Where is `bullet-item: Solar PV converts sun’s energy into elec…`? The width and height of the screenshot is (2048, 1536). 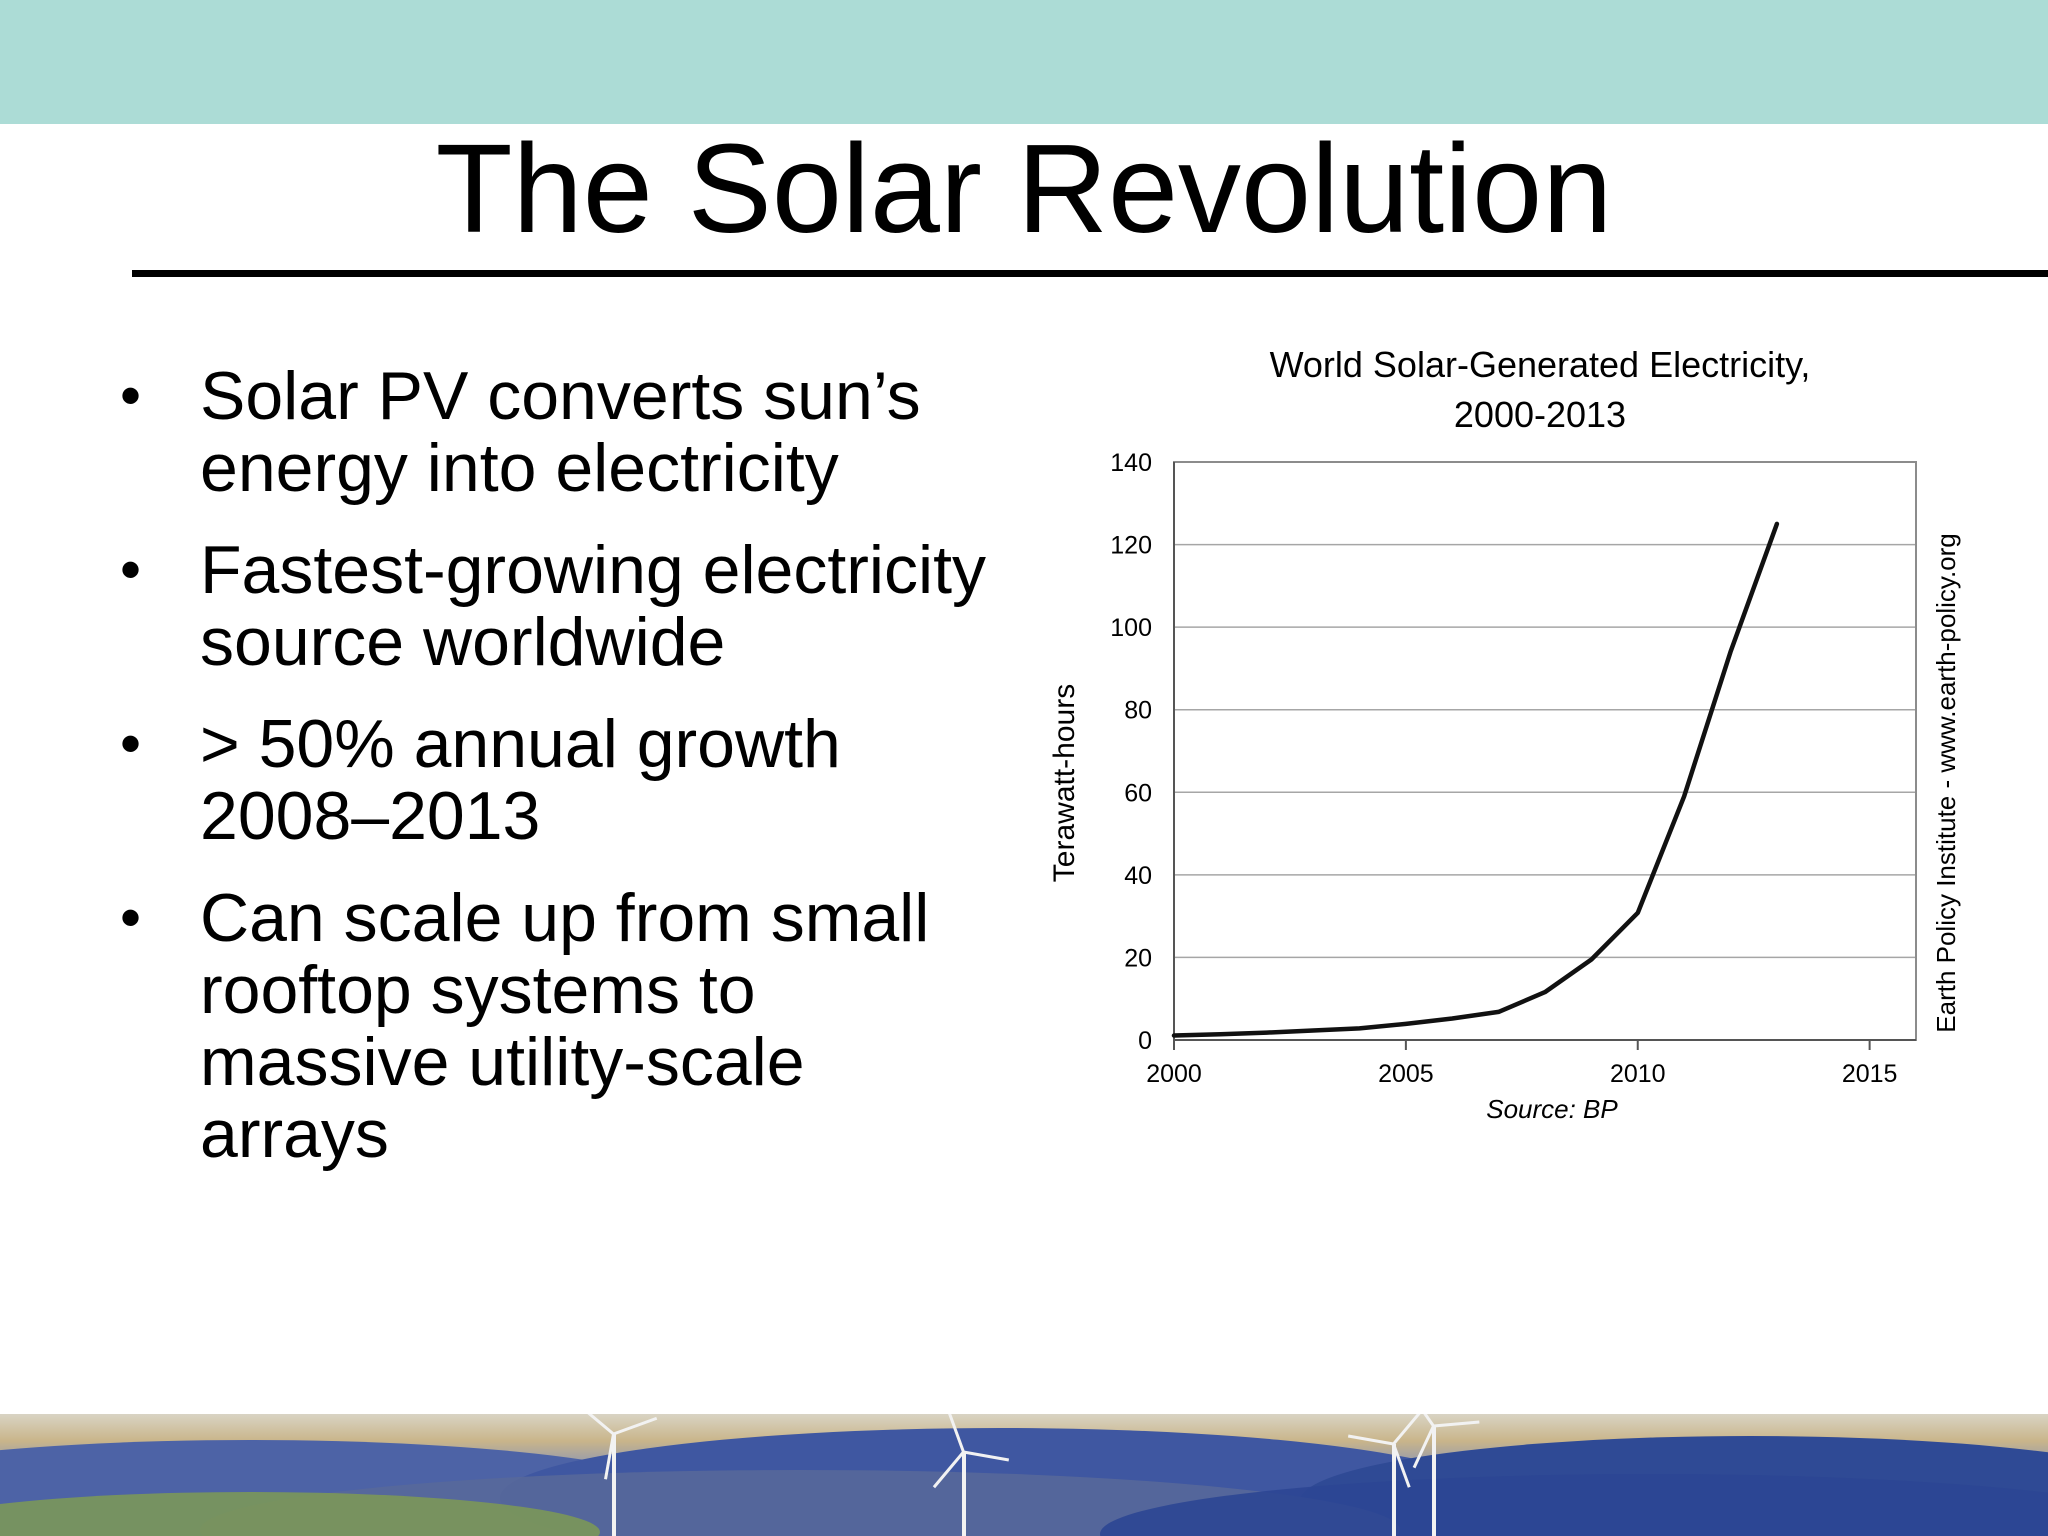
bullet-item: Solar PV converts sun’s energy into elec… is located at coordinates (560, 432).